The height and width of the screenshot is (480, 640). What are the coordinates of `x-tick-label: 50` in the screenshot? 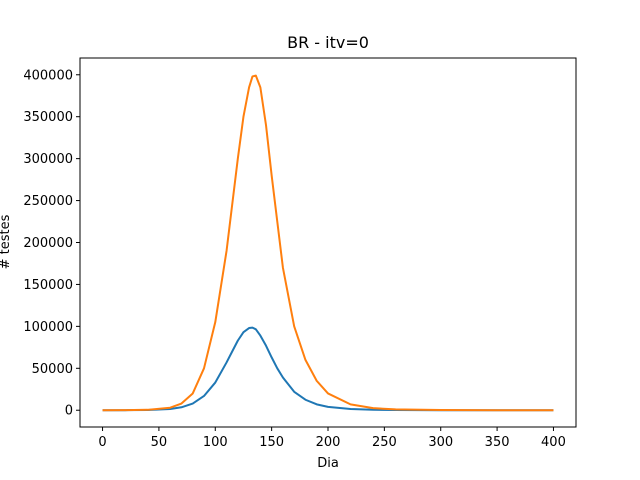 It's located at (159, 442).